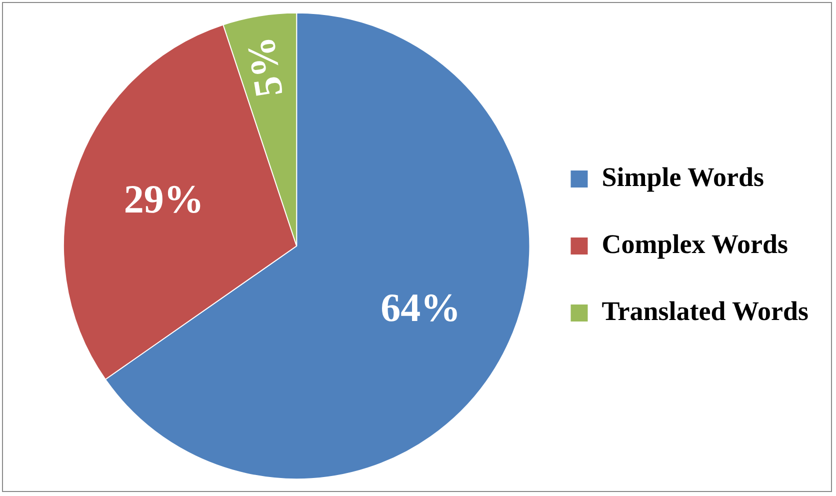 This screenshot has height=496, width=836. I want to click on legend-label: Simple Words, so click(683, 177).